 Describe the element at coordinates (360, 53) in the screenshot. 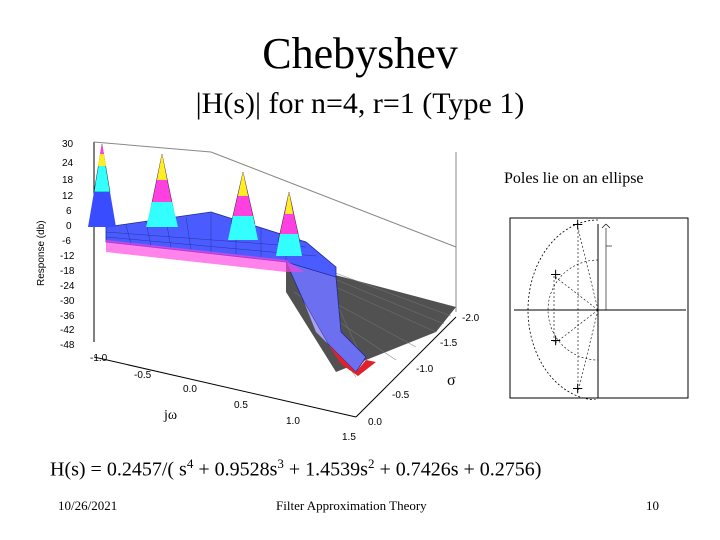

I see `slide-title: Chebyshev` at that location.